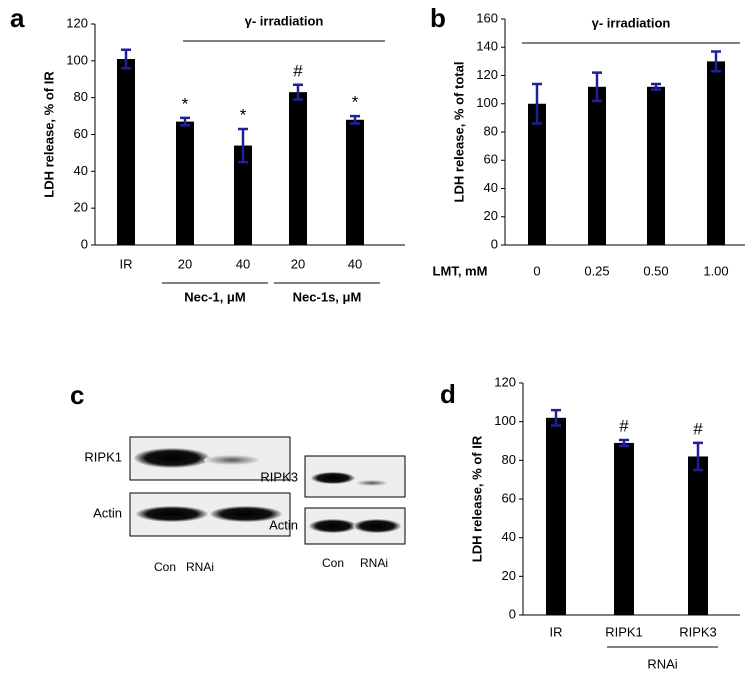  What do you see at coordinates (460, 270) in the screenshot?
I see `x-axis-label: LMT, mM` at bounding box center [460, 270].